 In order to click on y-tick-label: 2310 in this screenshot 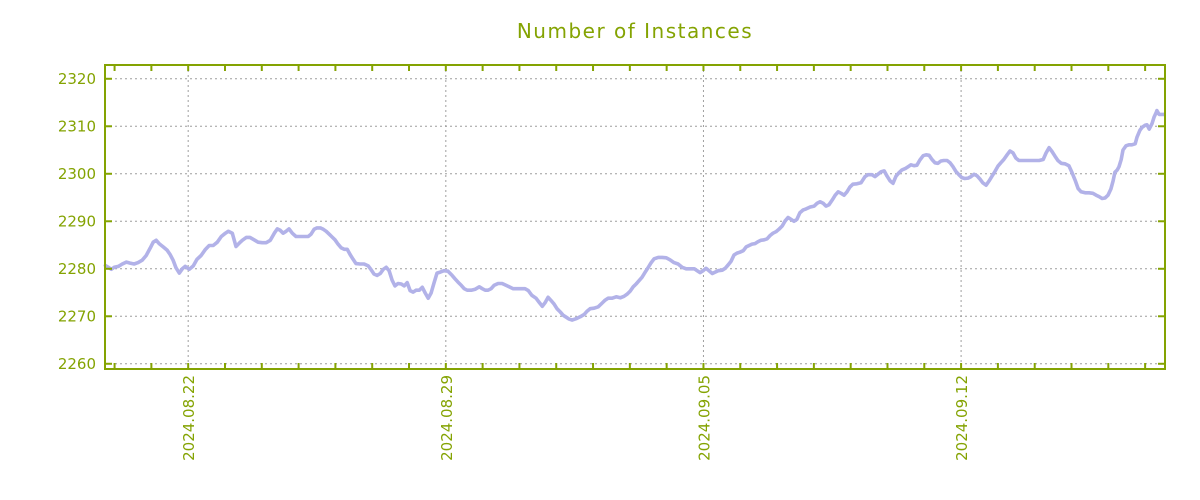, I will do `click(77, 126)`.